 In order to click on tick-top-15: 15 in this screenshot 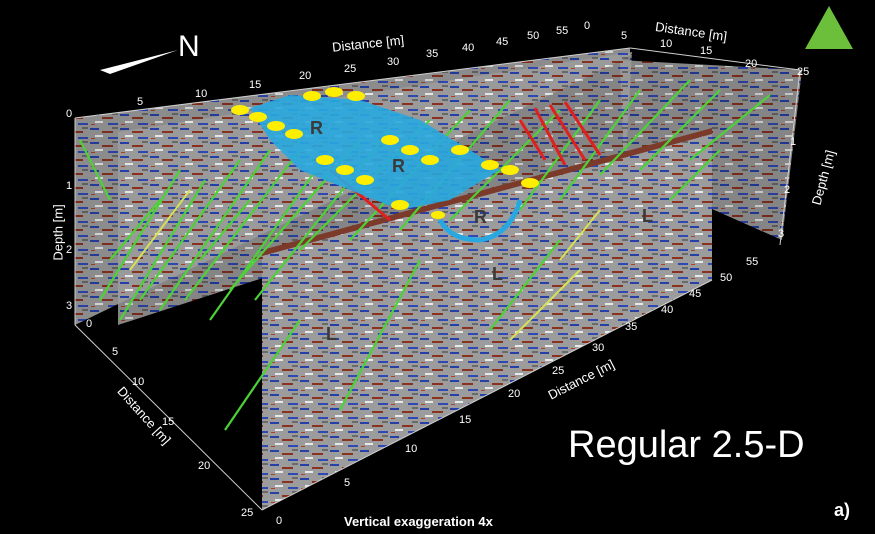, I will do `click(255, 85)`.